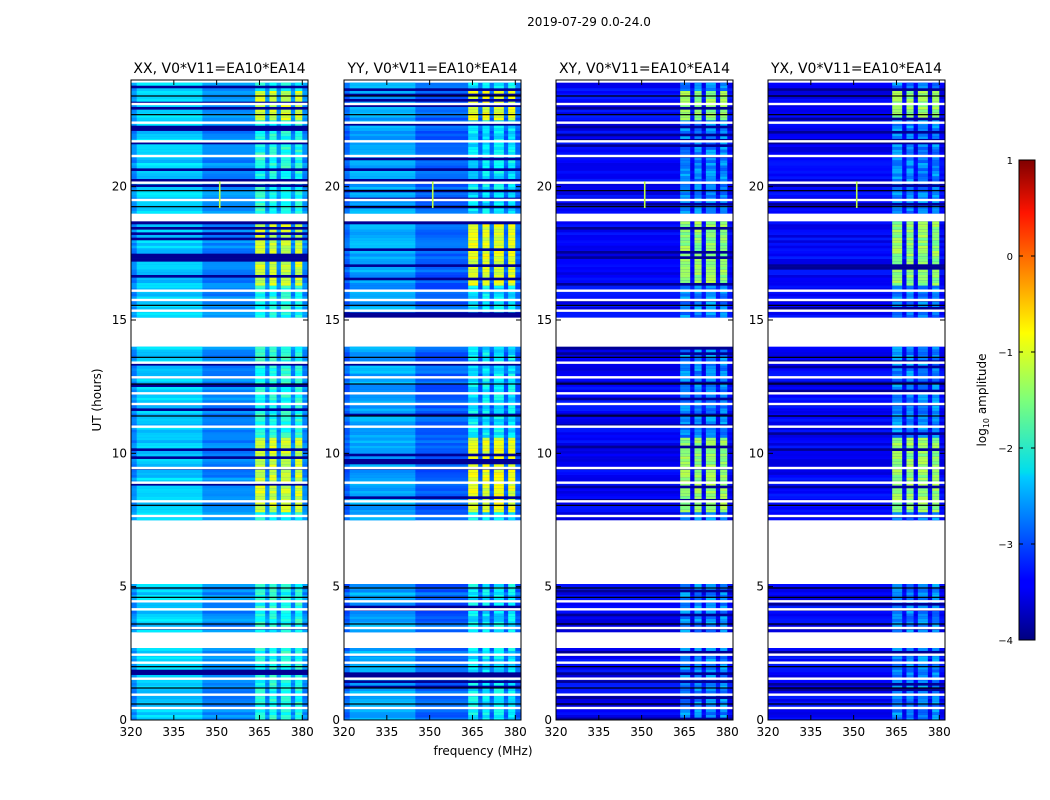 The height and width of the screenshot is (800, 1050). What do you see at coordinates (856, 400) in the screenshot?
I see `axes-frame` at bounding box center [856, 400].